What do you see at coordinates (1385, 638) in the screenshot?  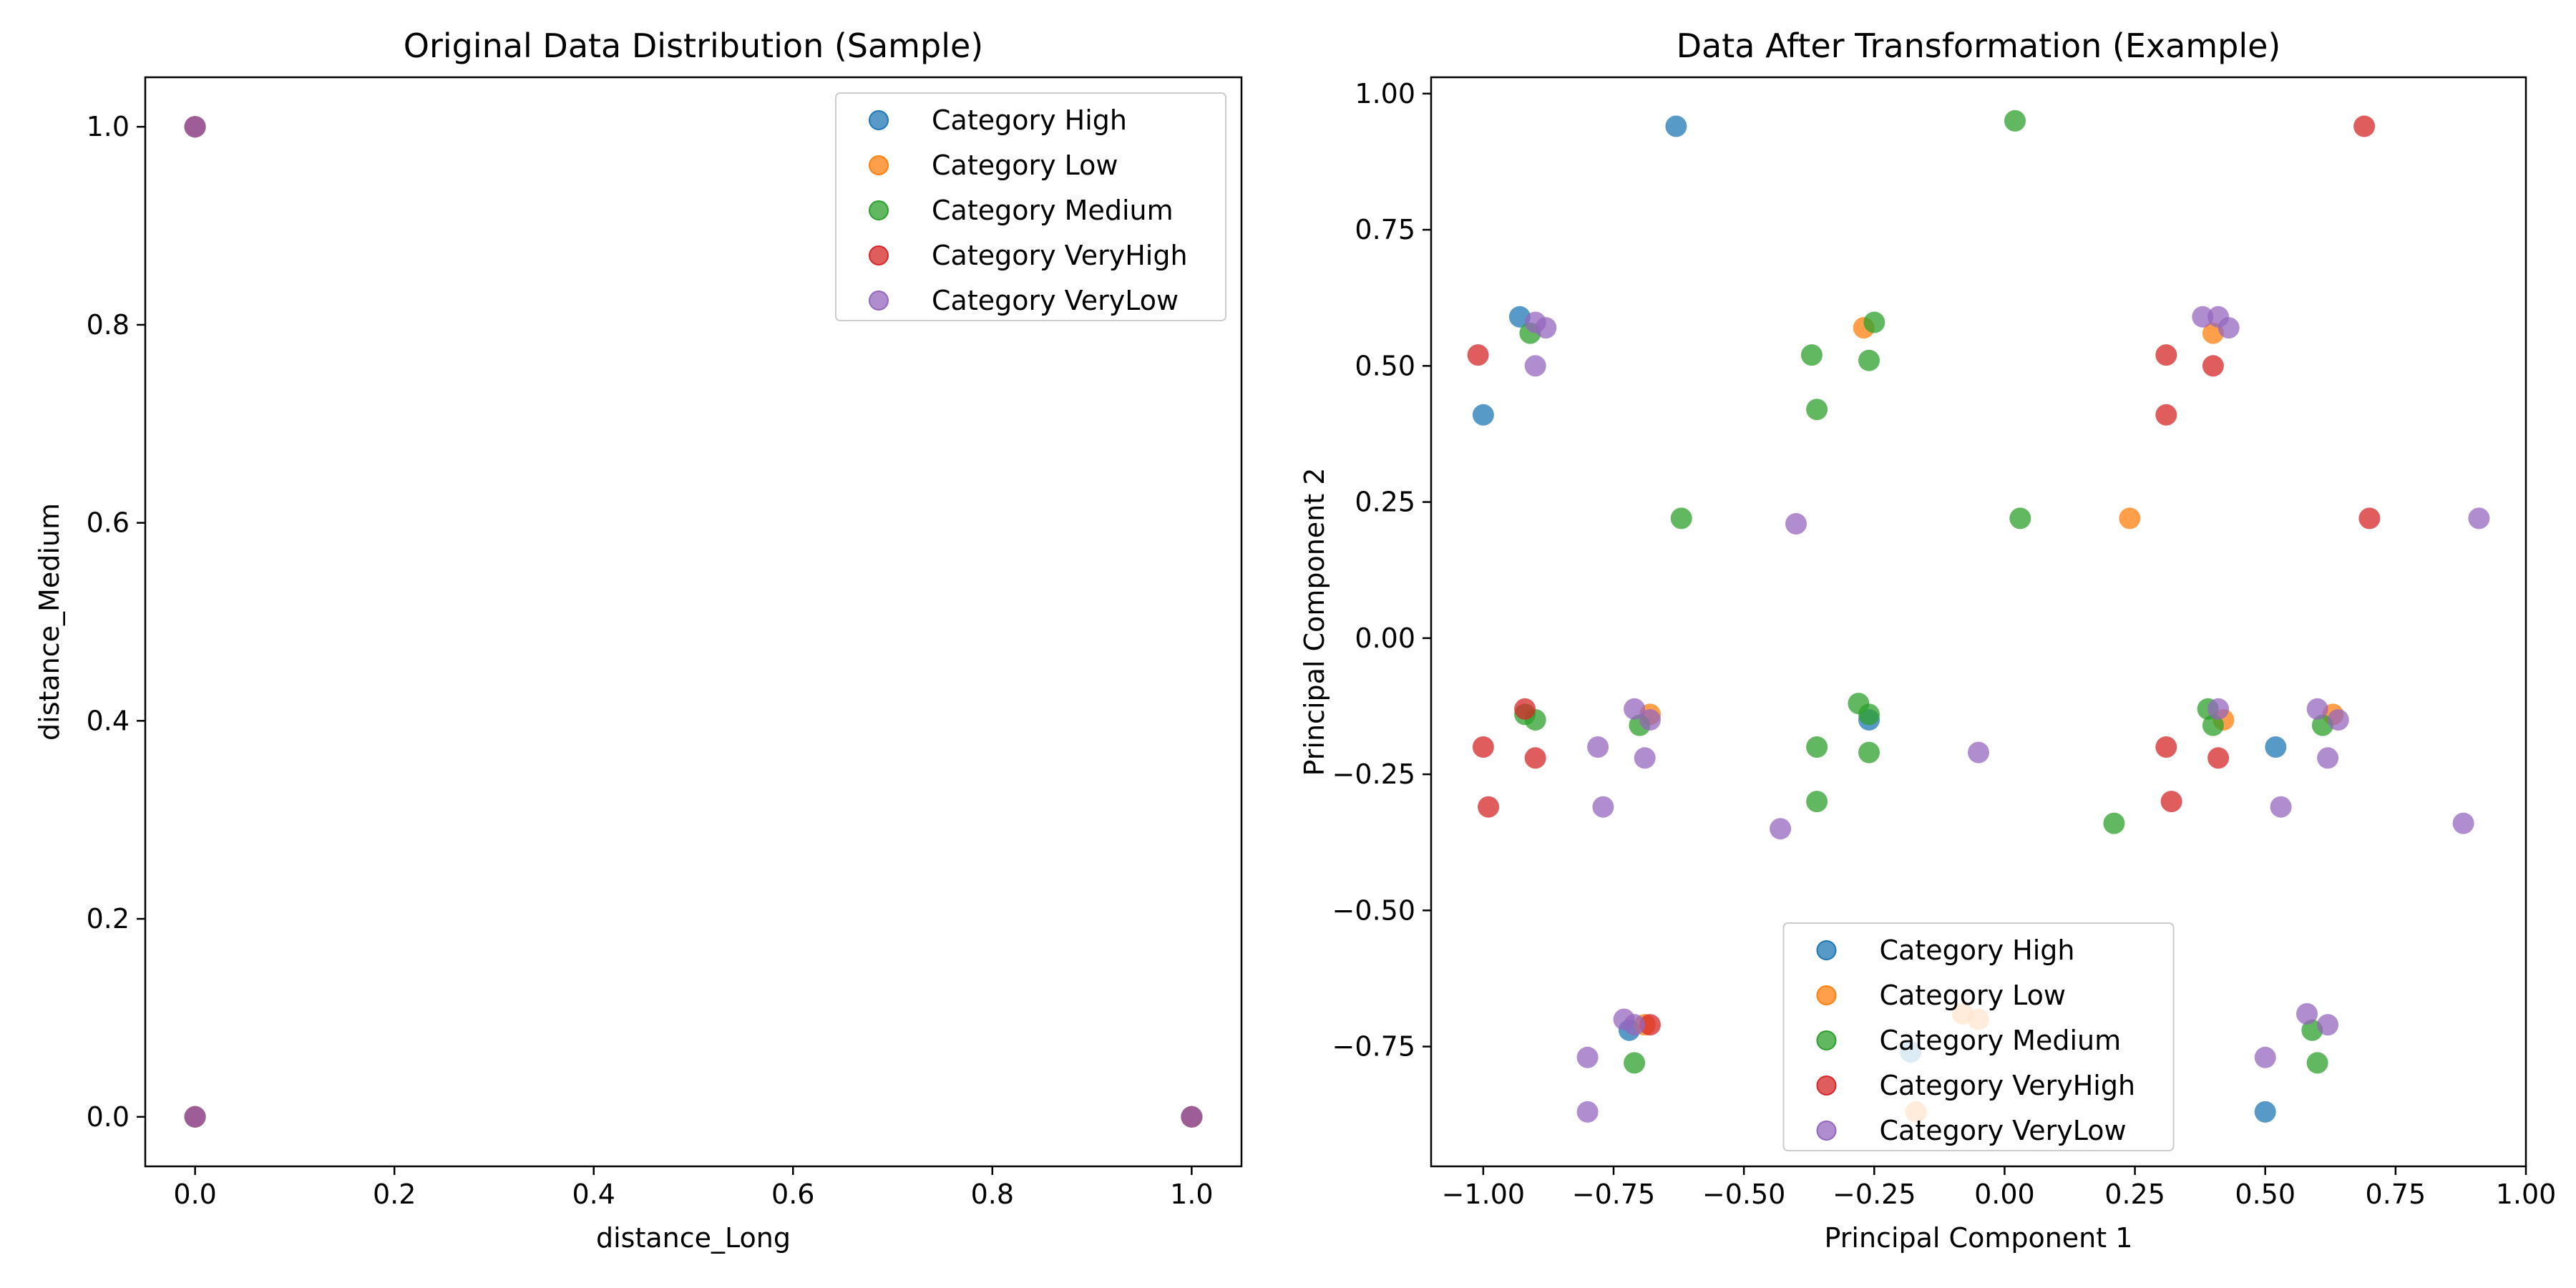 I see `y-tick-label: 0.00` at bounding box center [1385, 638].